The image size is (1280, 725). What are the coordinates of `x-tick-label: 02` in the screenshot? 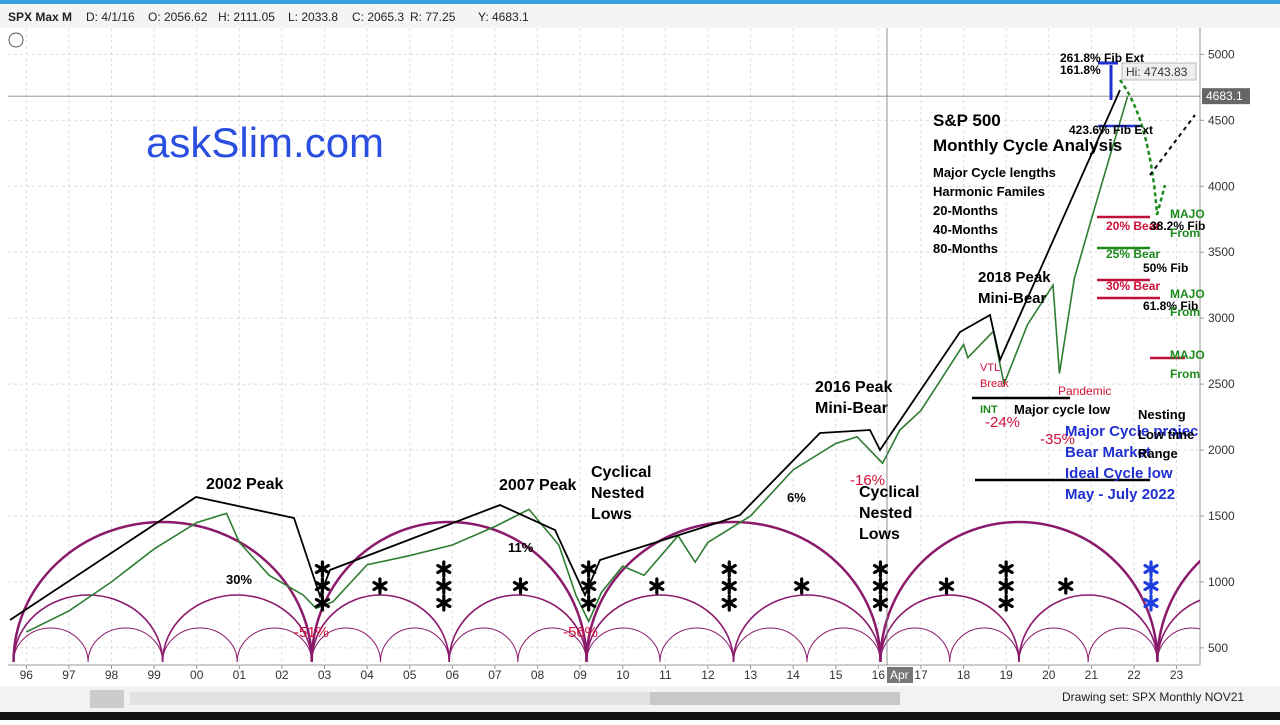 It's located at (282, 675).